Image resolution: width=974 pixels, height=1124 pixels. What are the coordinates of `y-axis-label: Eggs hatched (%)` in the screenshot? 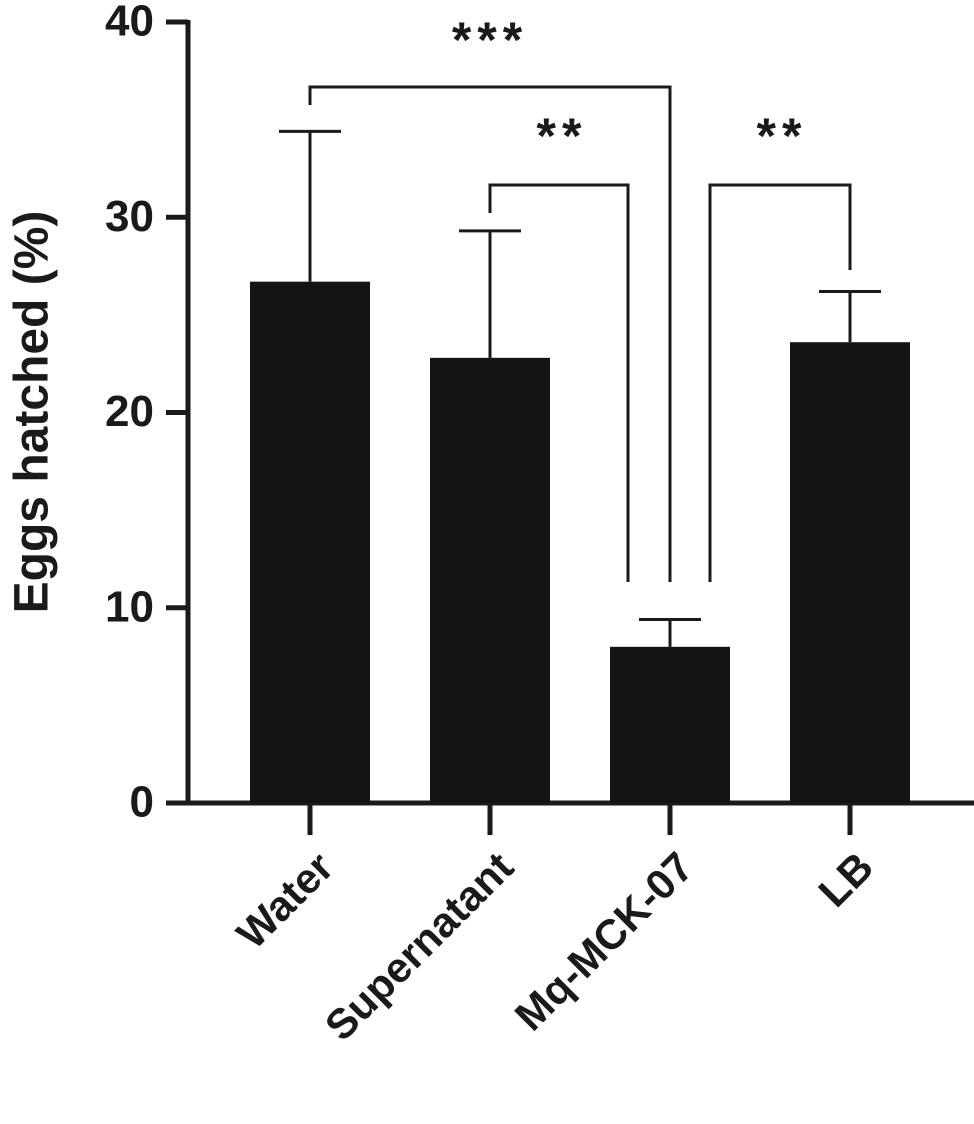 It's located at (32, 412).